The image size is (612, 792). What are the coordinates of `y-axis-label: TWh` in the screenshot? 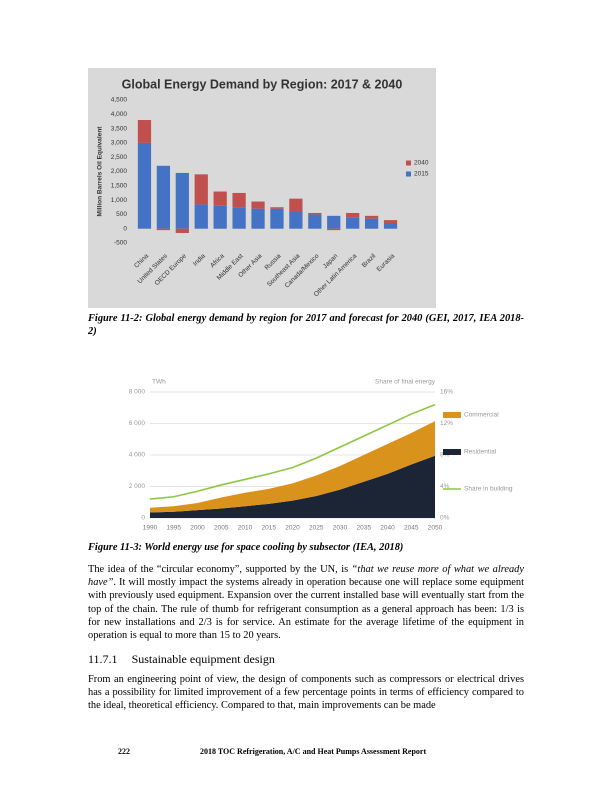 It's located at (159, 382).